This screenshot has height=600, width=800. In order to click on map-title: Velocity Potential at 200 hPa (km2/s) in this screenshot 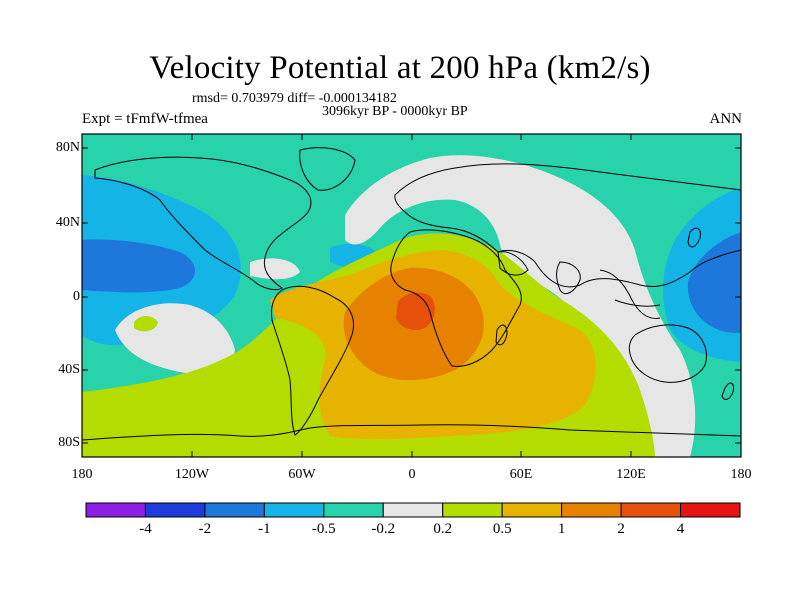, I will do `click(400, 68)`.